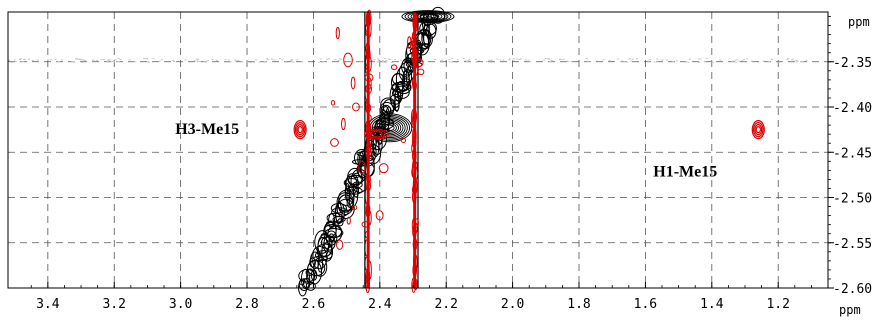  Describe the element at coordinates (246, 304) in the screenshot. I see `x-tick-label: 2.8` at that location.